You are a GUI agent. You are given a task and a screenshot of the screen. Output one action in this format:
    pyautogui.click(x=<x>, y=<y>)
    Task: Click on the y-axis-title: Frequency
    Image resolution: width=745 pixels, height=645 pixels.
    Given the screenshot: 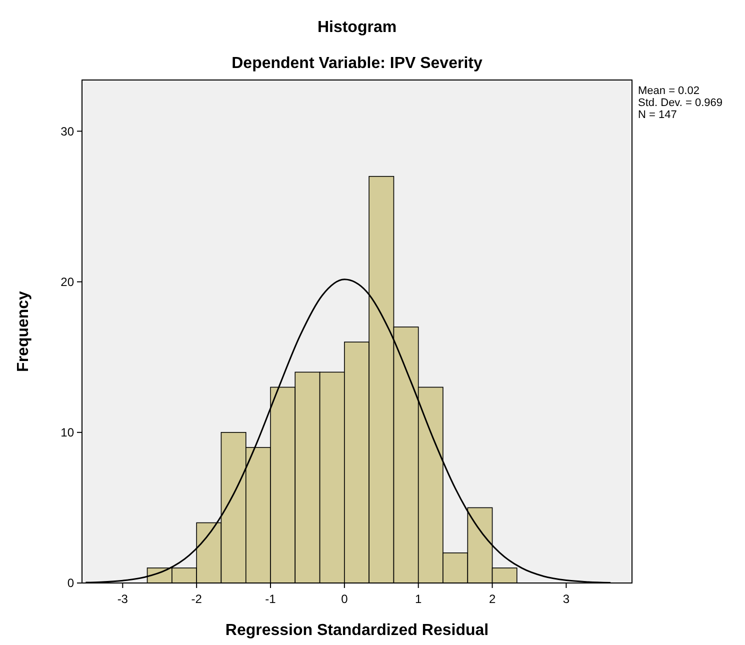 What is the action you would take?
    pyautogui.click(x=23, y=331)
    